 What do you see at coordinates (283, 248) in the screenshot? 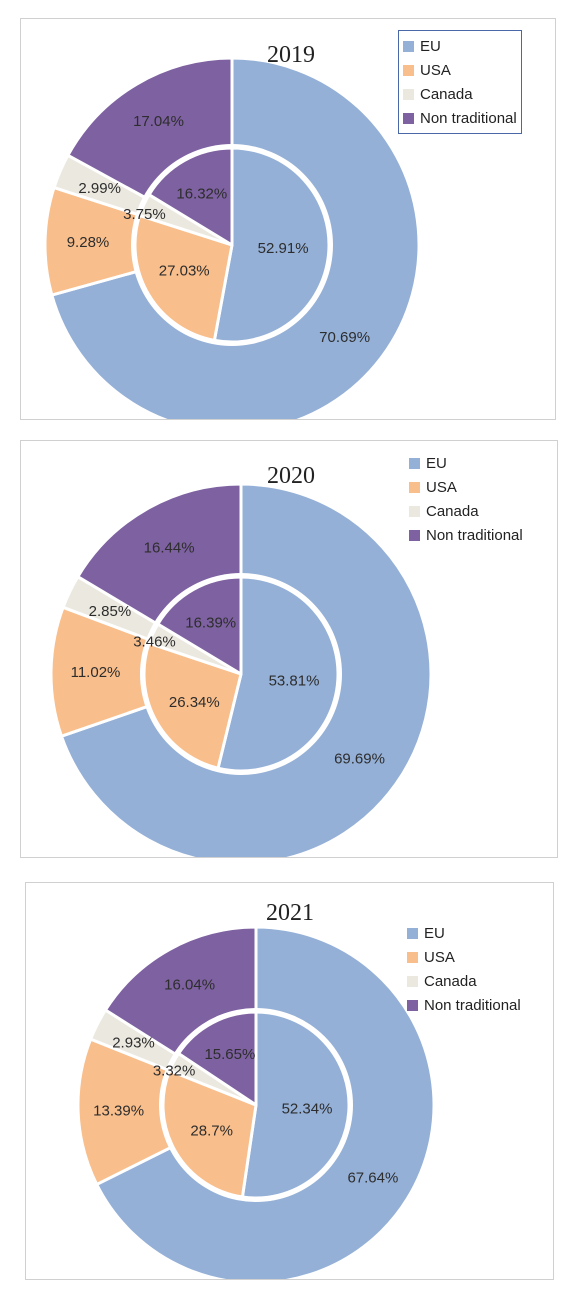
I see `inner-data-label-eu: 52.91%` at bounding box center [283, 248].